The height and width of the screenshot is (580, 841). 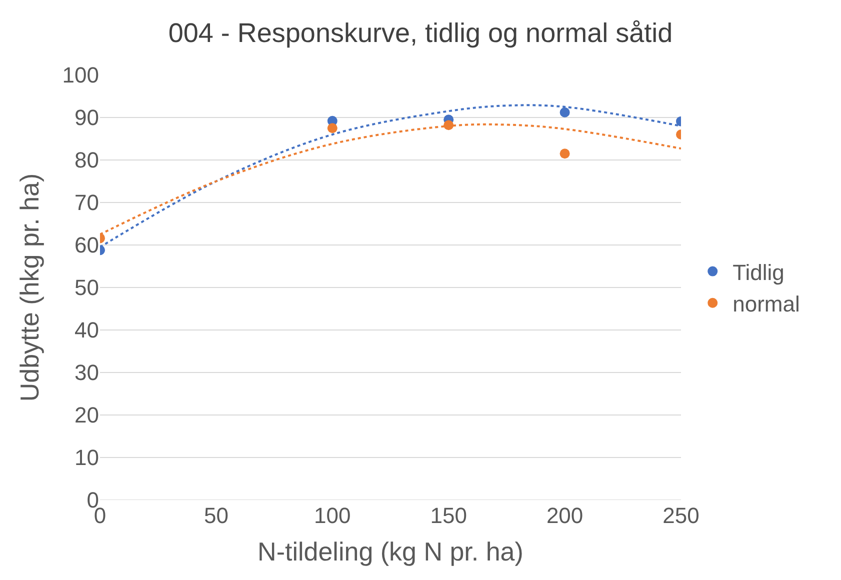 I want to click on y-tick-label: 90, so click(x=86, y=117).